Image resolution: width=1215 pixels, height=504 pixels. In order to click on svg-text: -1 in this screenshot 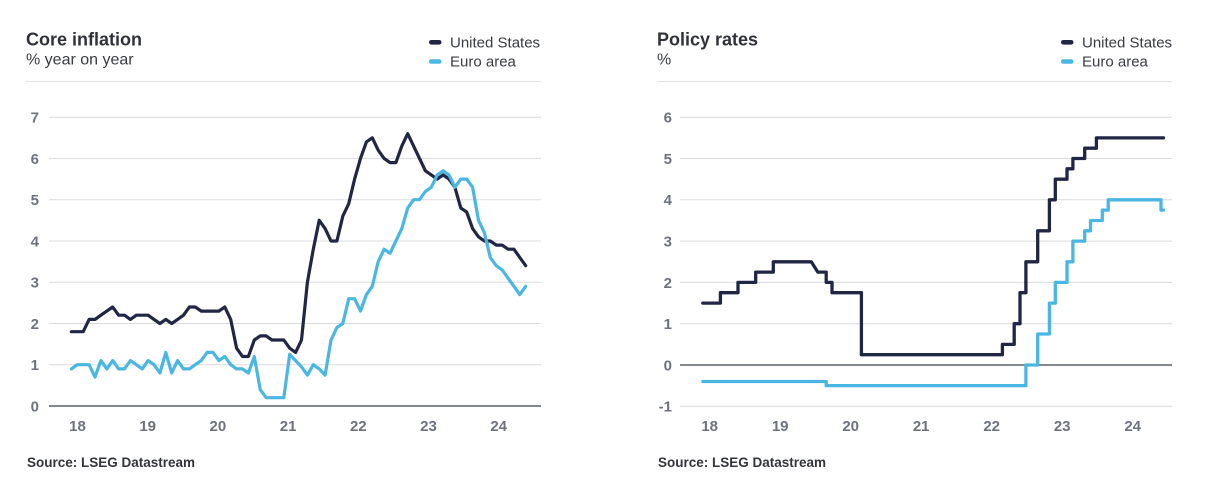, I will do `click(665, 407)`.